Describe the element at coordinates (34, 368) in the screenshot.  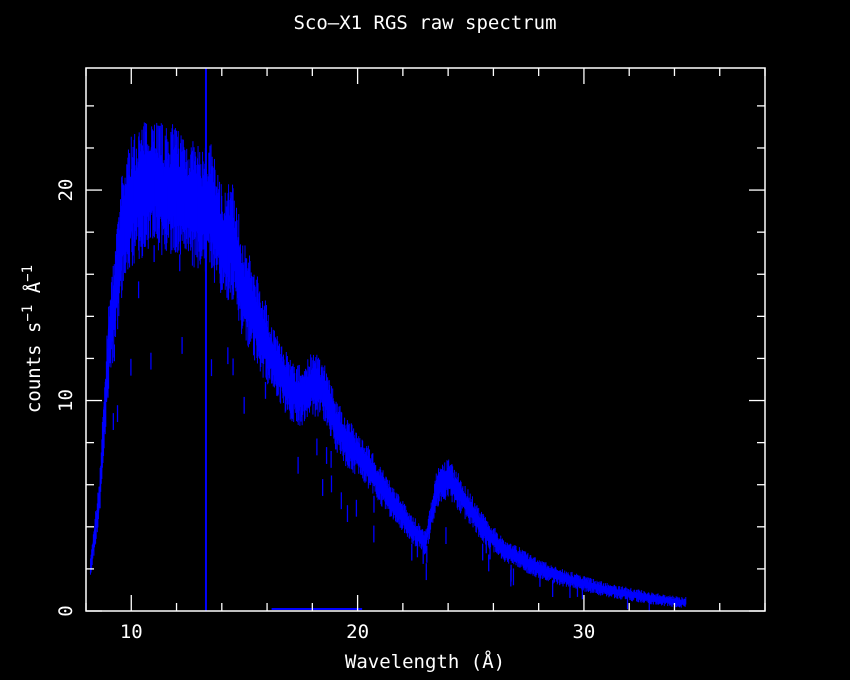
I see `y-label-text-1: counts s` at that location.